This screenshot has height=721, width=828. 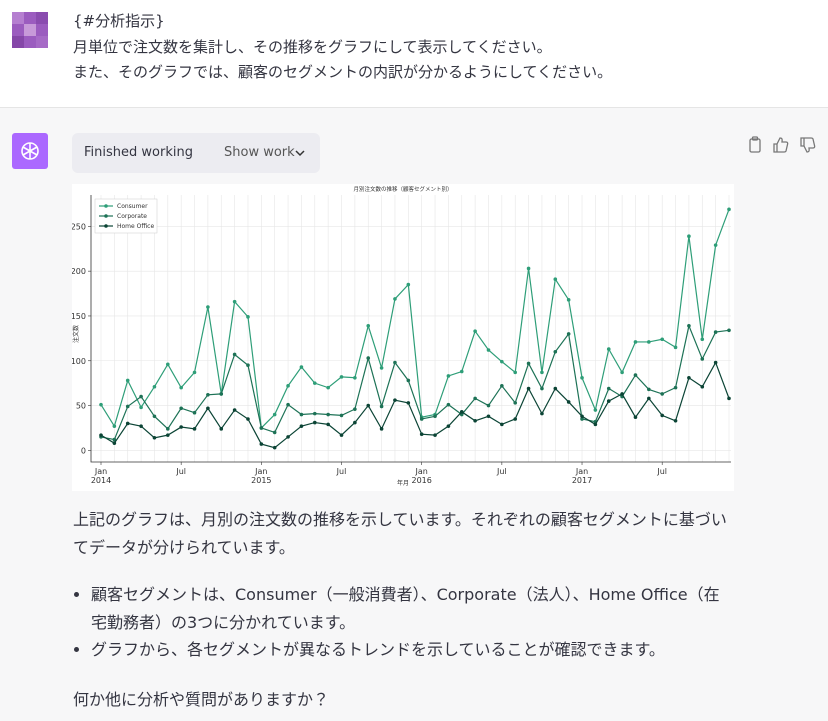 What do you see at coordinates (403, 483) in the screenshot?
I see `x-axis-label: 年月` at bounding box center [403, 483].